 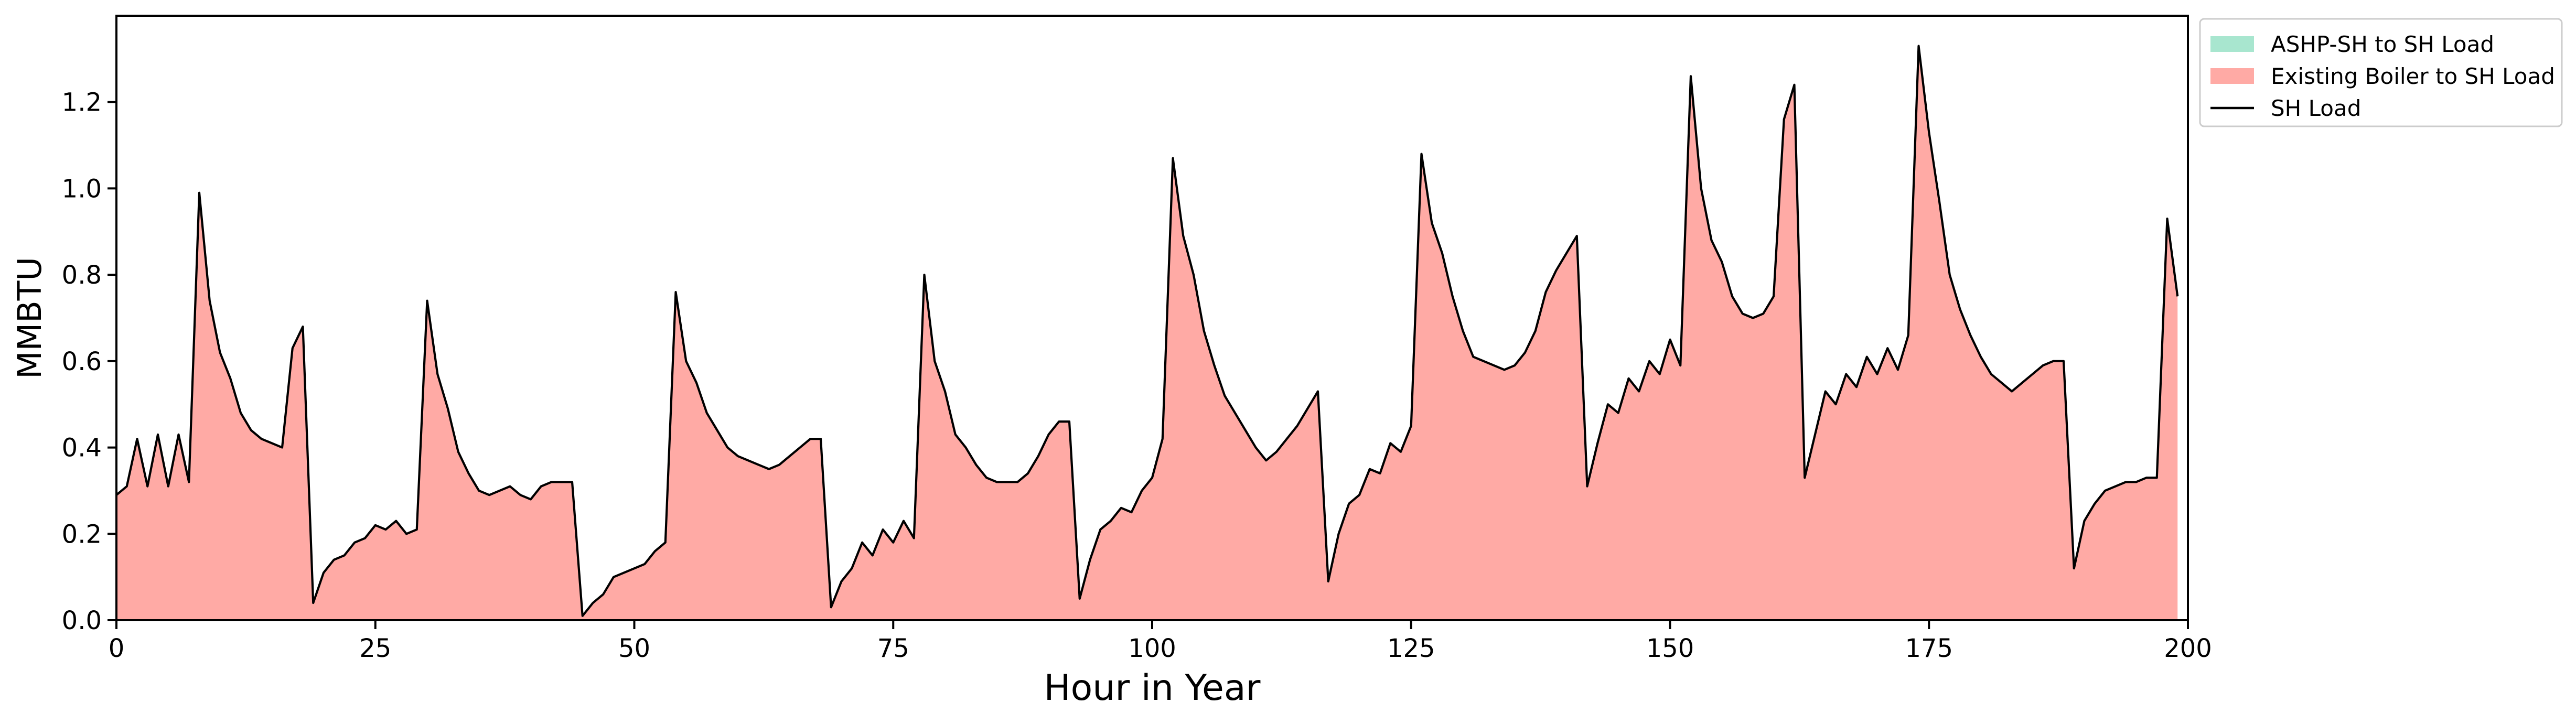 I want to click on x-tick-label: 175, so click(x=1929, y=648).